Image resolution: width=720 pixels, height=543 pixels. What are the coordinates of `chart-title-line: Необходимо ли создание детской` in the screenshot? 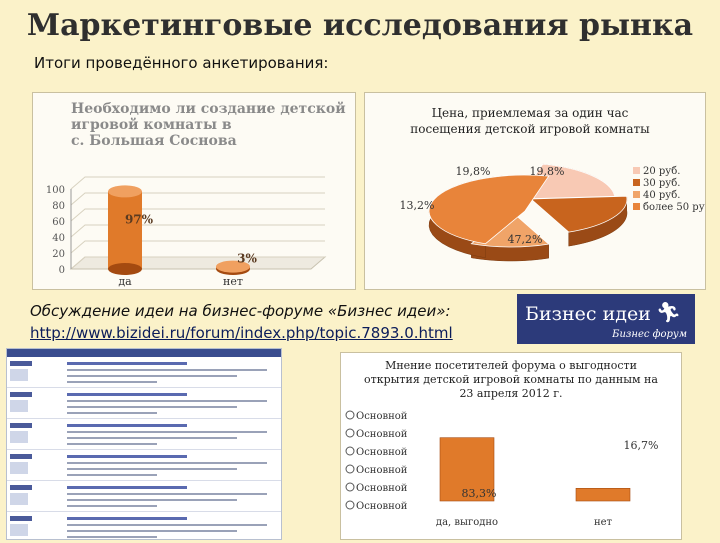 It's located at (208, 108).